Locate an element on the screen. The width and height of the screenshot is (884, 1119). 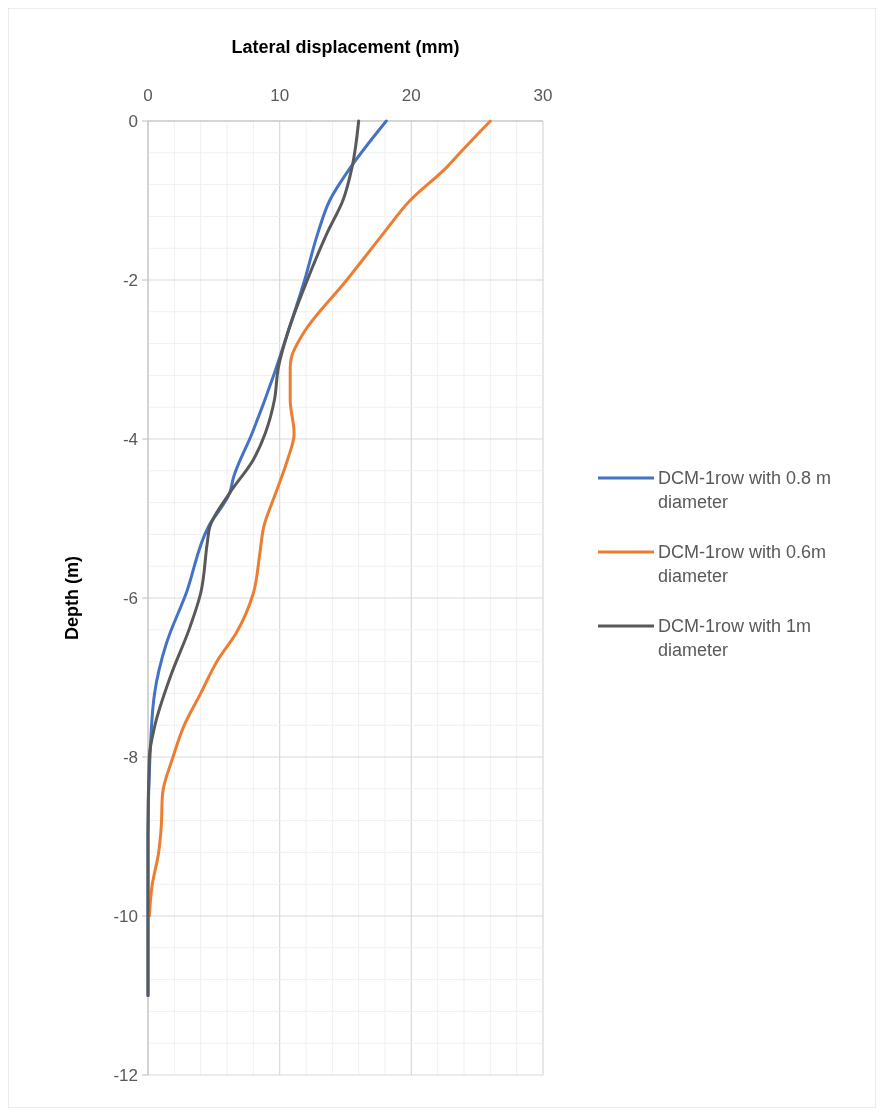
y-tick-label: -8 is located at coordinates (130, 757).